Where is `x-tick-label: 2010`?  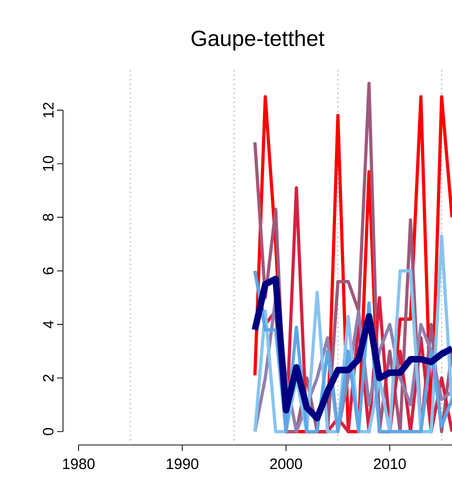
x-tick-label: 2010 is located at coordinates (390, 464).